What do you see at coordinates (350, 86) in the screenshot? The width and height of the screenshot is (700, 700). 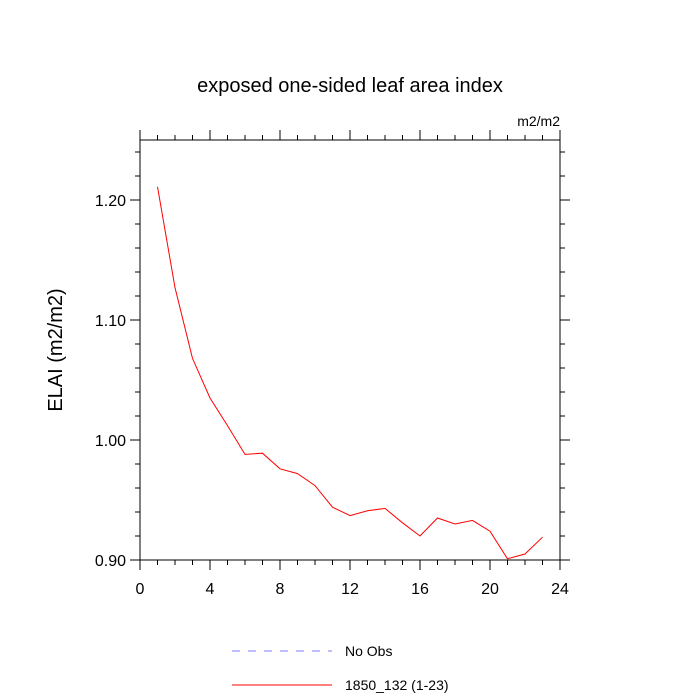 I see `chart-title: exposed one-sided leaf area index` at bounding box center [350, 86].